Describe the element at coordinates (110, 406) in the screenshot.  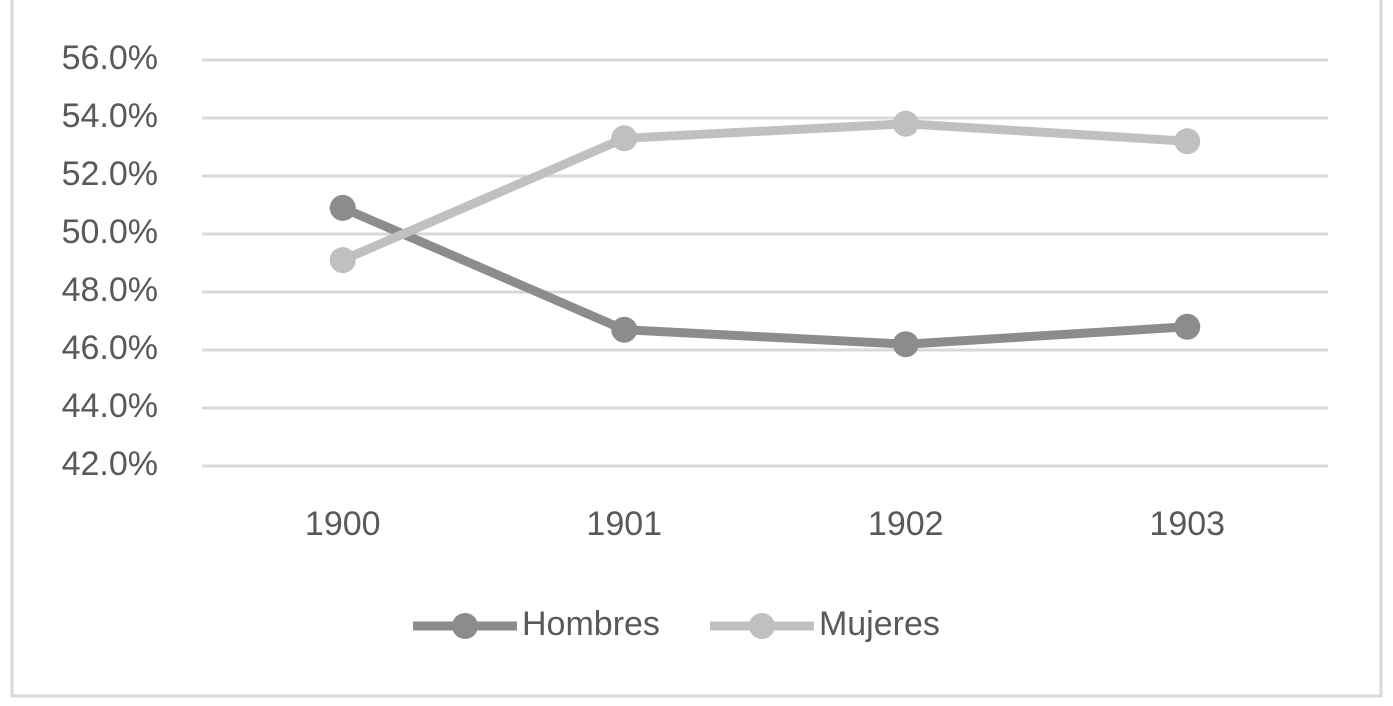
I see `y-tick-label: 44.0%` at that location.